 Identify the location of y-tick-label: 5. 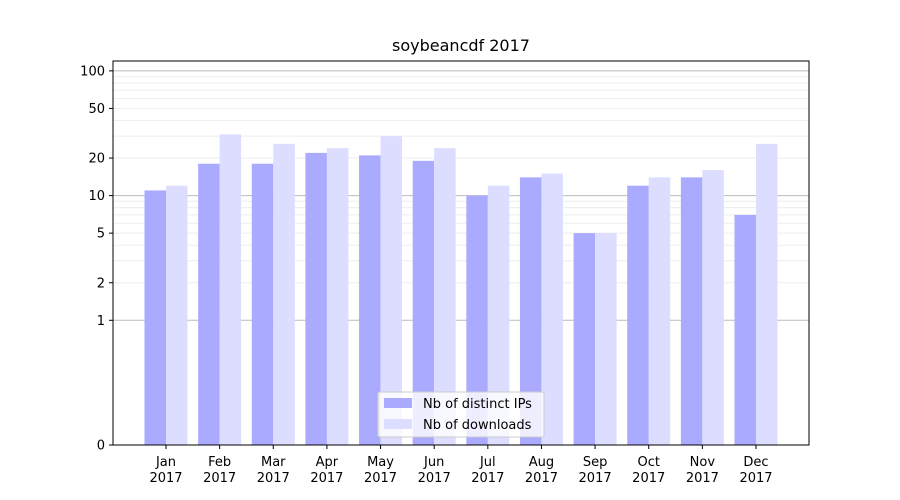
(101, 234).